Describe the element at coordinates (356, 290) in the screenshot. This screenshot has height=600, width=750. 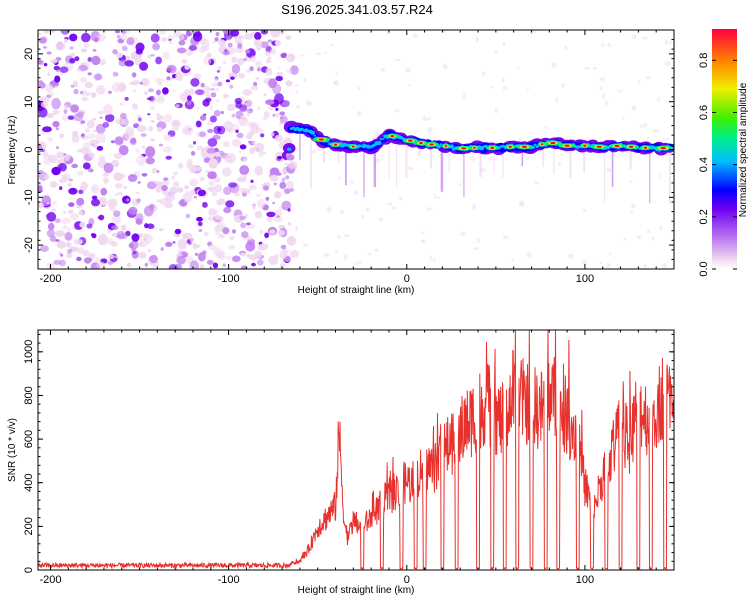
I see `spectrogram-x-label: Height of straight line (km)` at that location.